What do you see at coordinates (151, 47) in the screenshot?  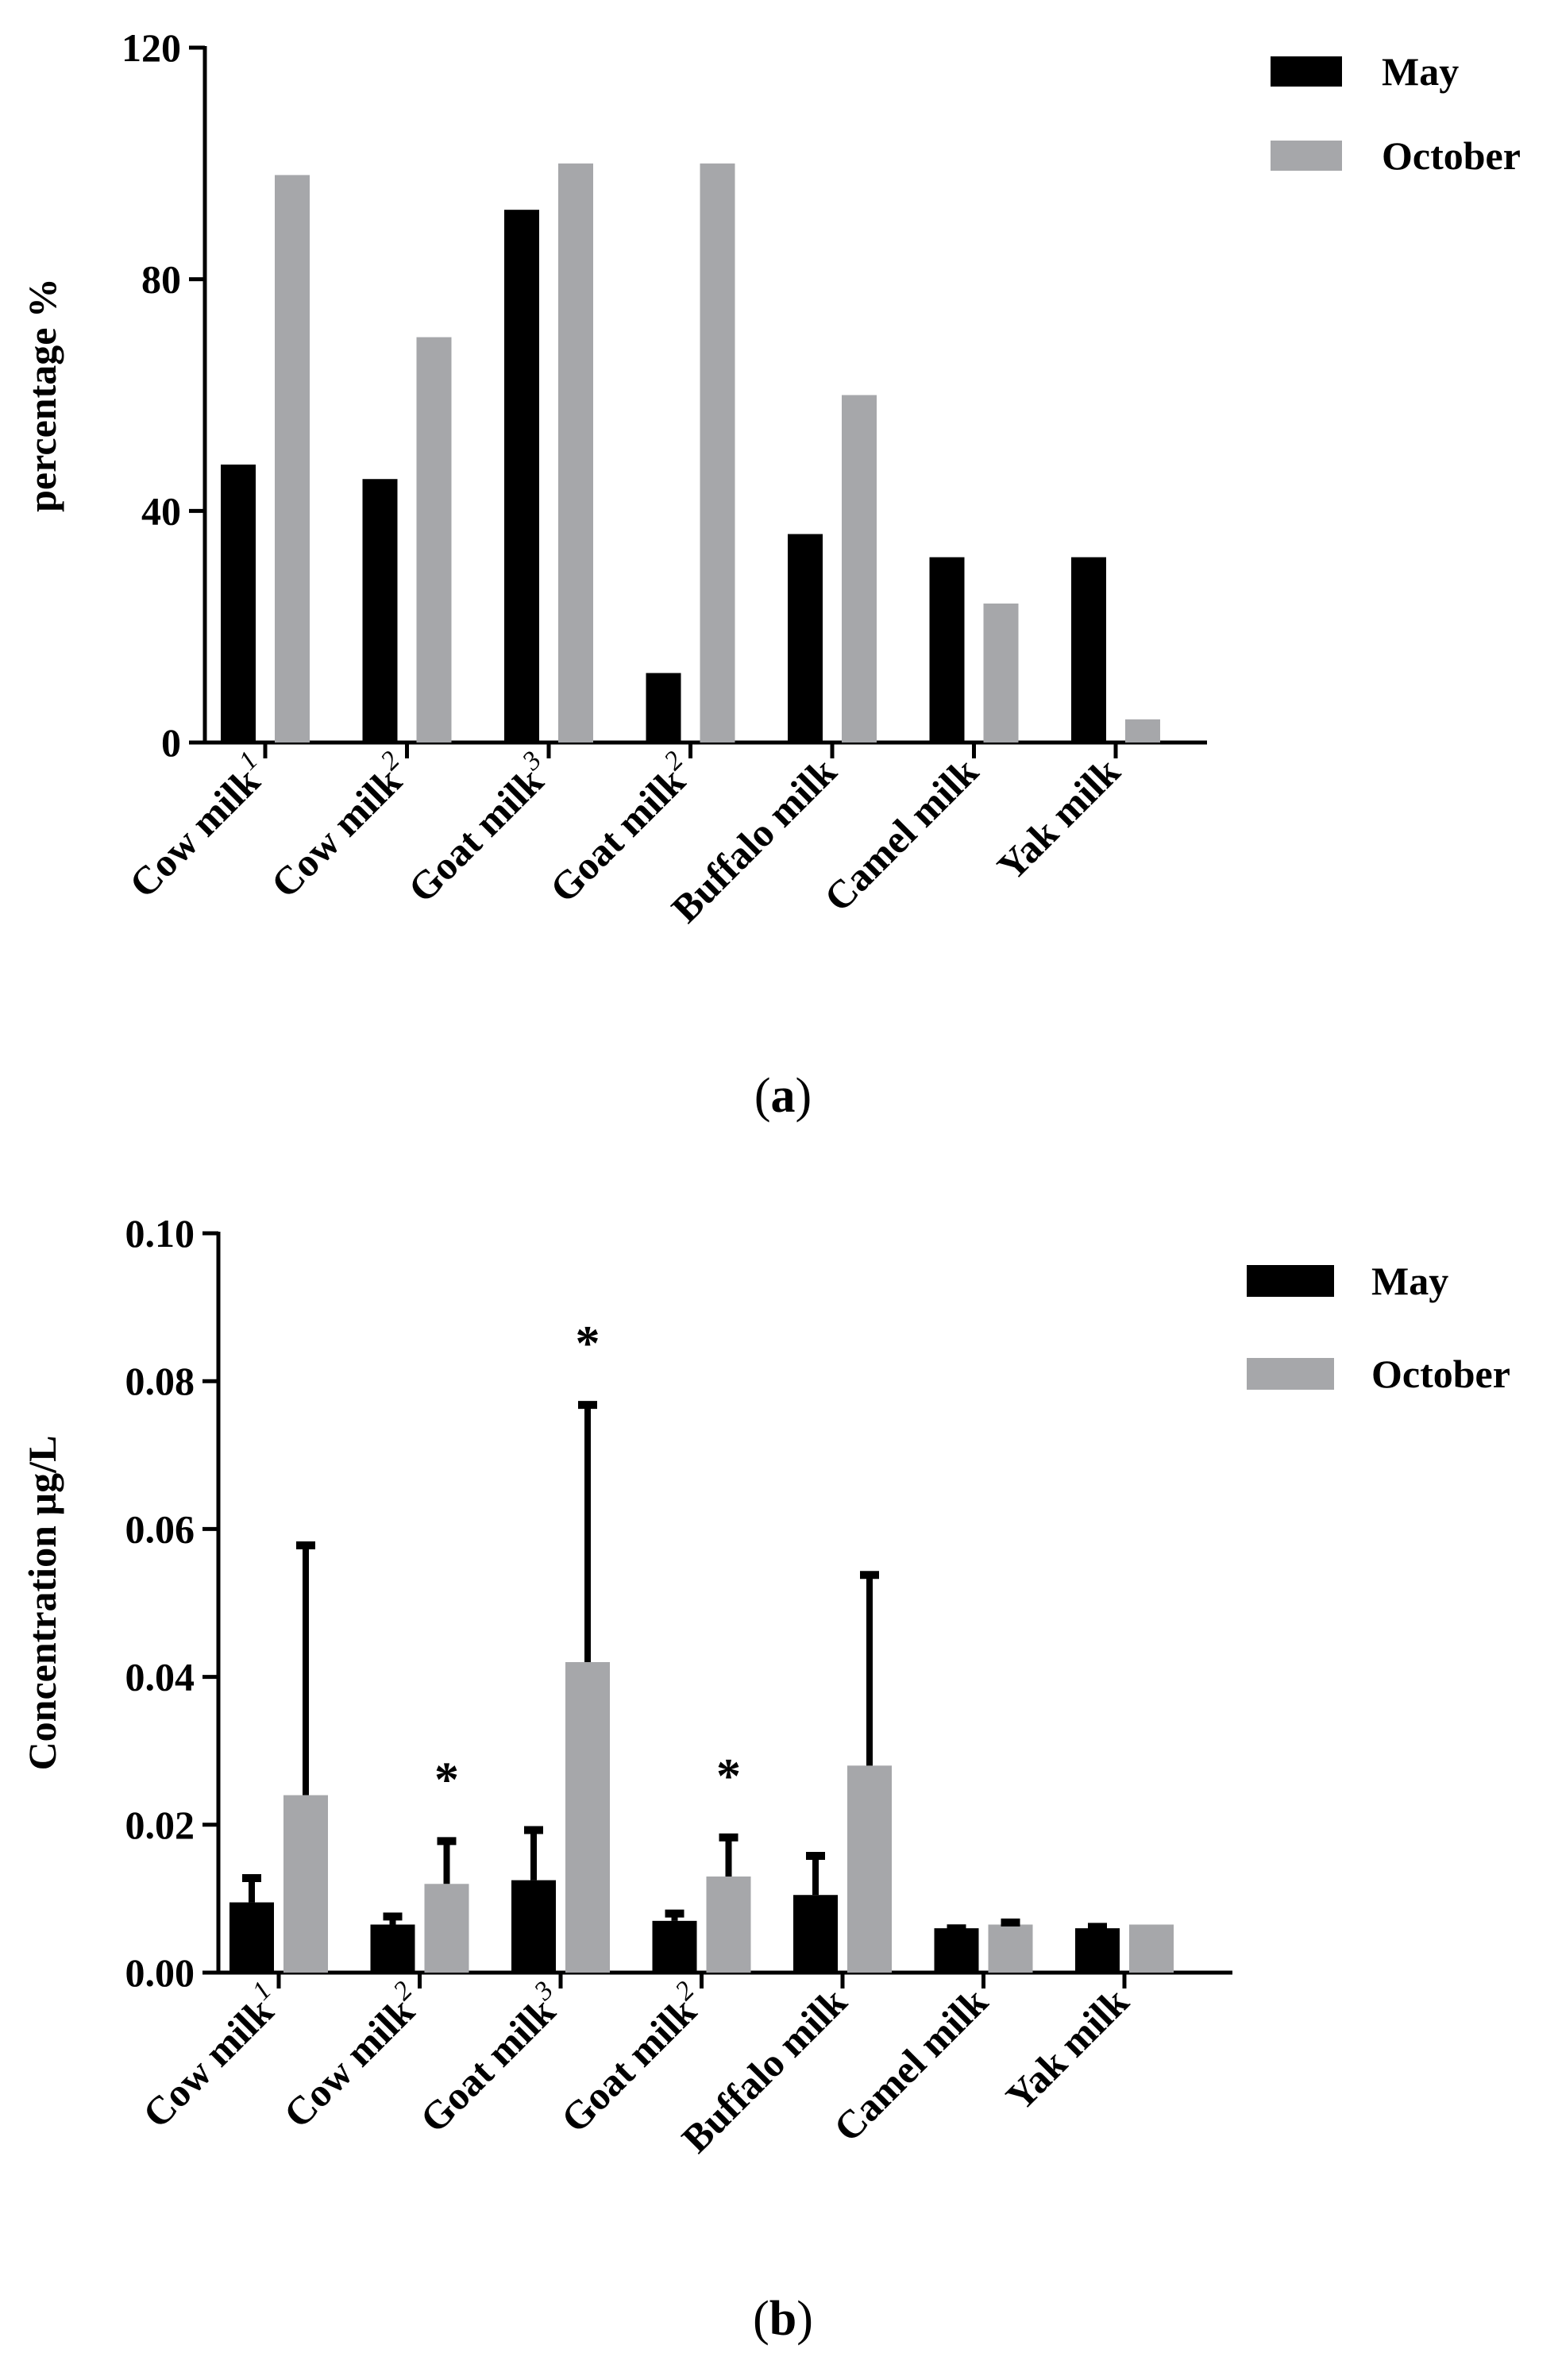 I see `y-tick-label: 120` at bounding box center [151, 47].